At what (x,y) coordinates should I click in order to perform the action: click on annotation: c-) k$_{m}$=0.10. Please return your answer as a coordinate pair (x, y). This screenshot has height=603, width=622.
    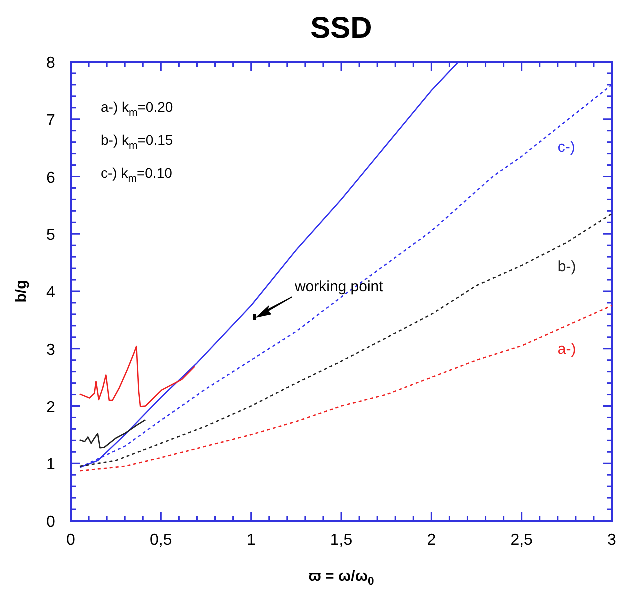
    Looking at the image, I should click on (137, 175).